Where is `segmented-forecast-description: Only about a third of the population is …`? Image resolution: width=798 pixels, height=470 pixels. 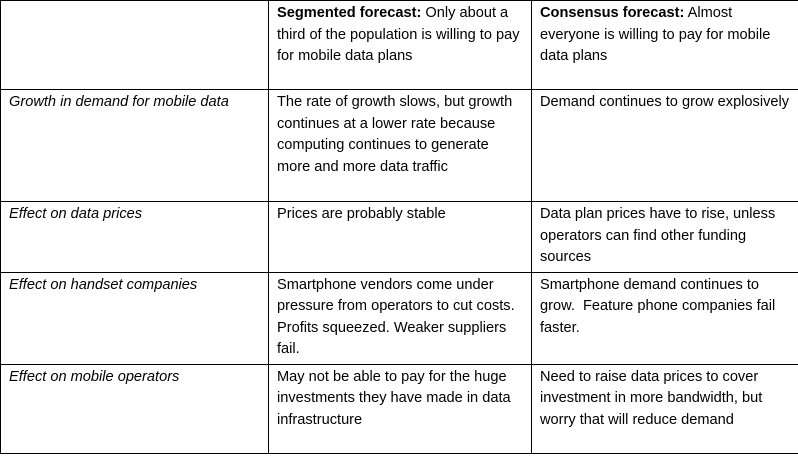 segmented-forecast-description: Only about a third of the population is … is located at coordinates (400, 34).